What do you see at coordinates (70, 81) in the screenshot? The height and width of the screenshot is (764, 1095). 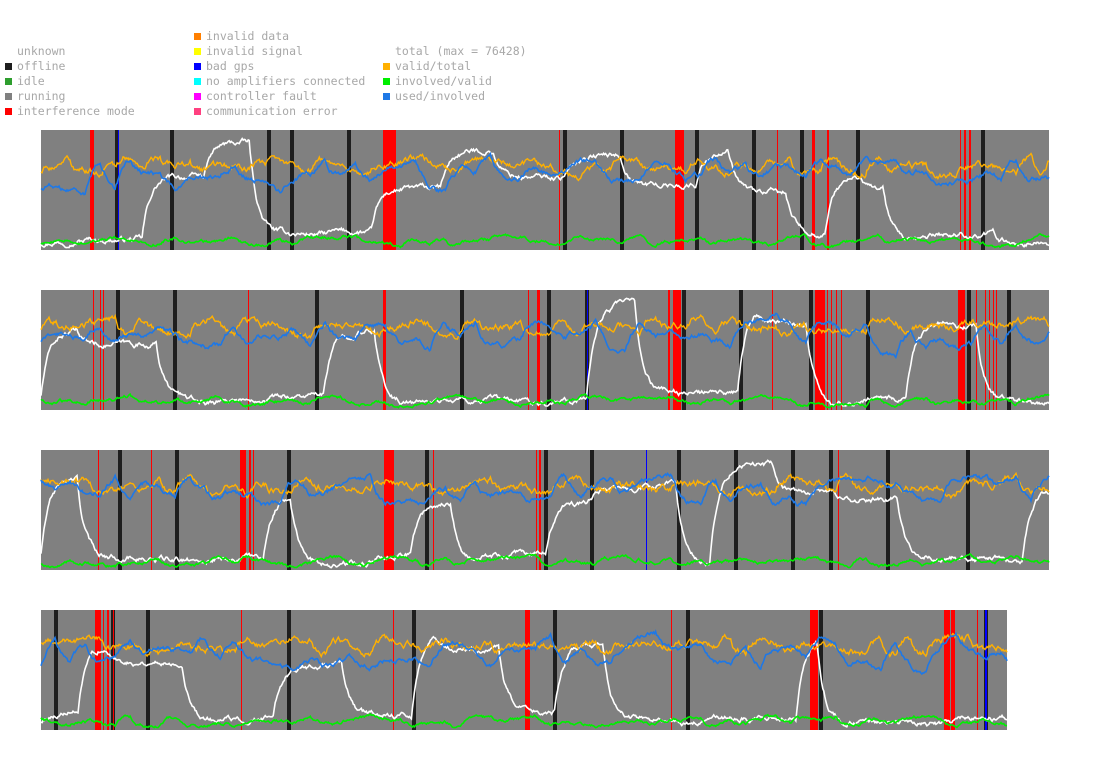 I see `legend-item: idle` at bounding box center [70, 81].